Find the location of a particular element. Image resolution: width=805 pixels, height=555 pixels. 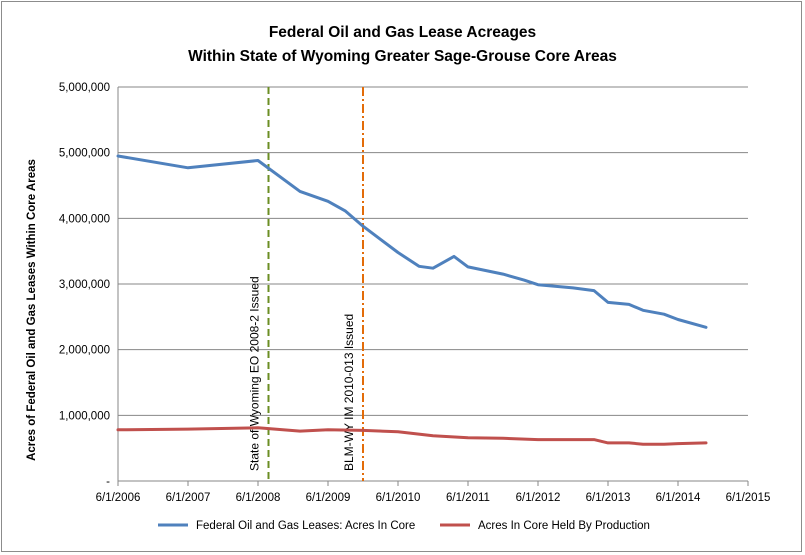

x-tick-label: 6/1/2008 is located at coordinates (258, 498).